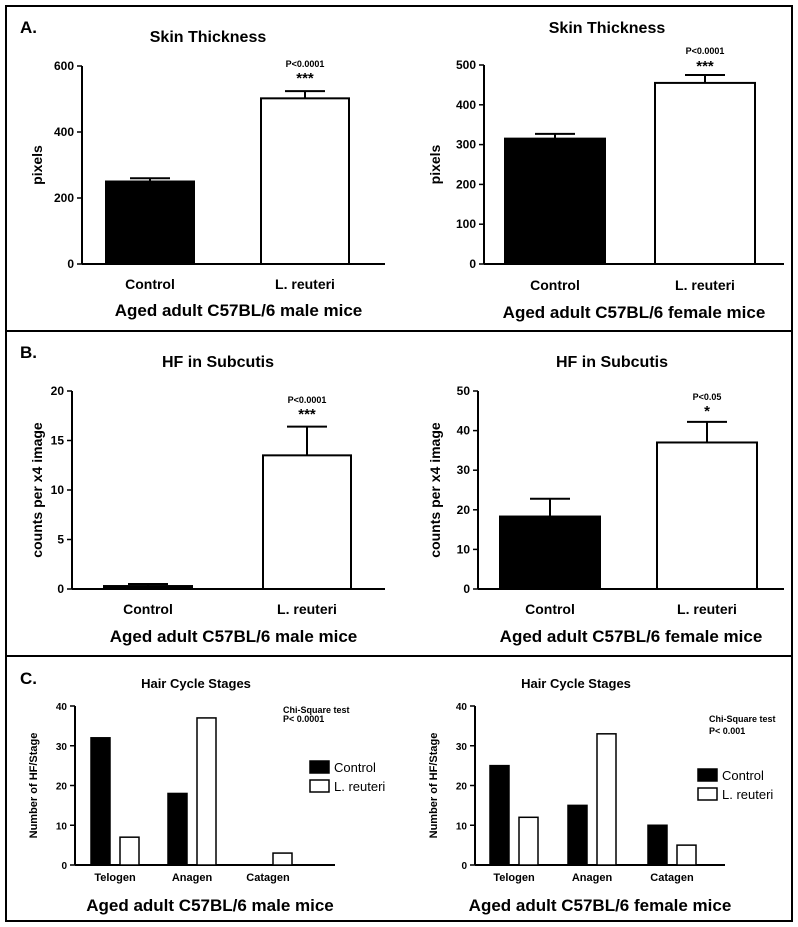 This screenshot has height=927, width=798. Describe the element at coordinates (466, 65) in the screenshot. I see `y-tick-label: 500` at that location.